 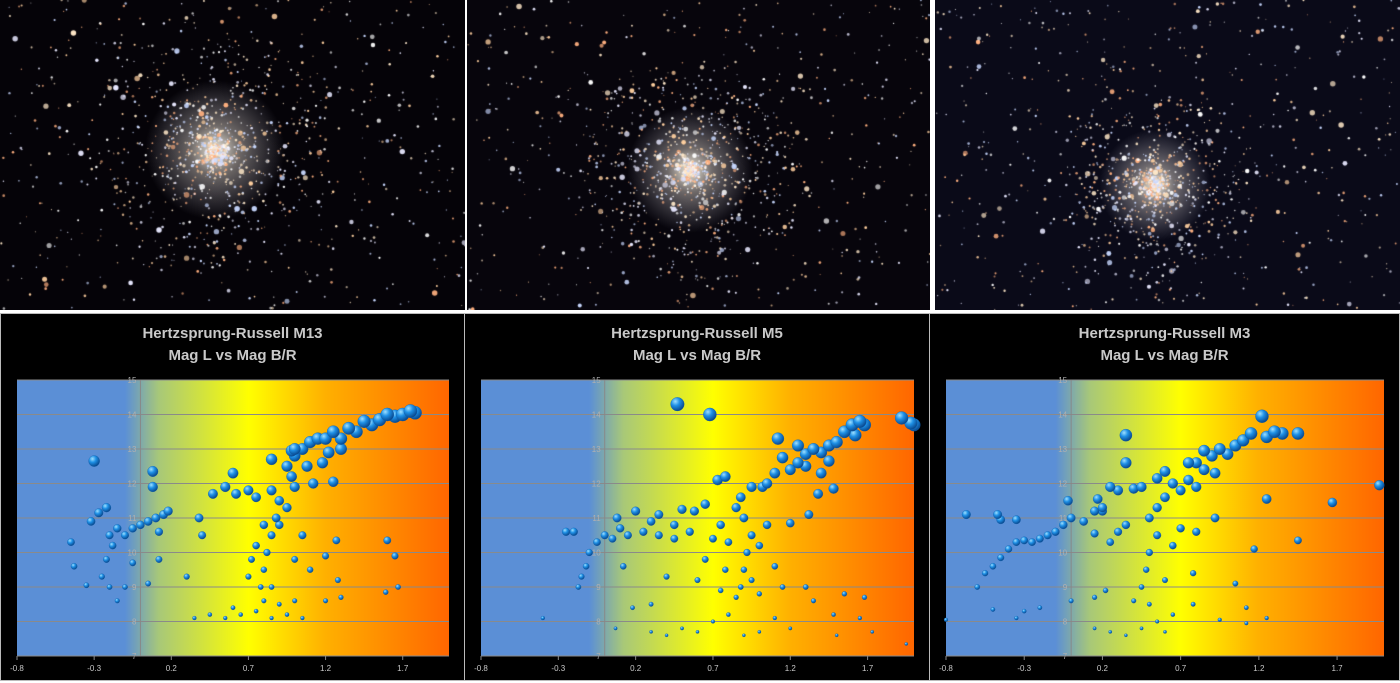 I want to click on y-tick-label: 9, so click(x=134, y=587).